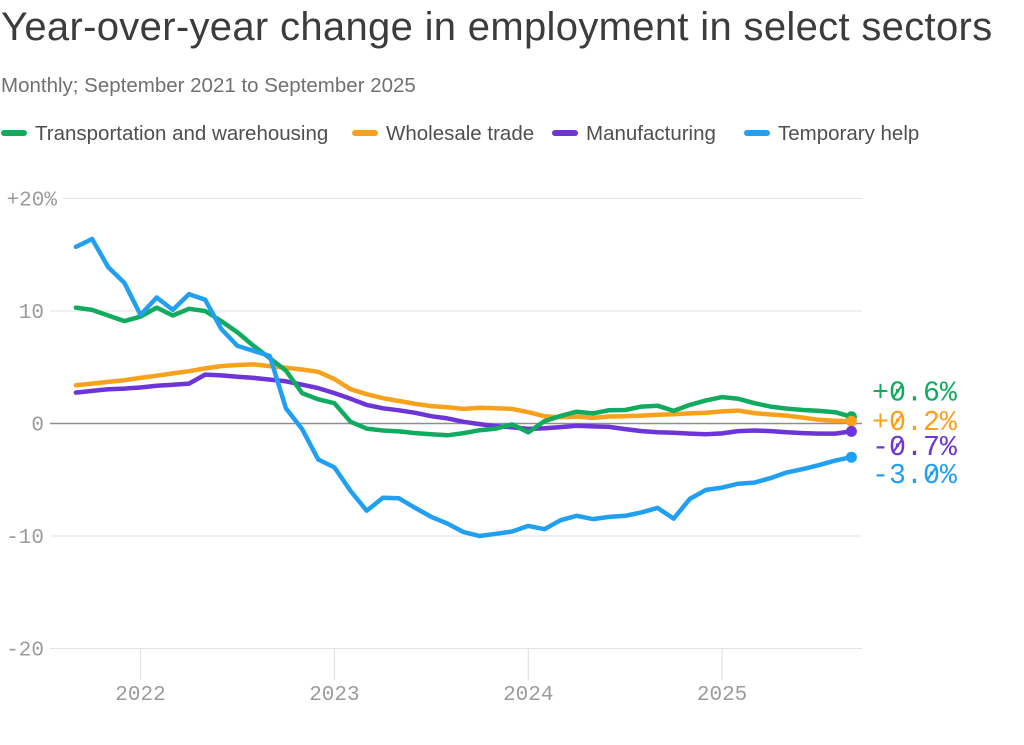 Image resolution: width=1024 pixels, height=745 pixels. Describe the element at coordinates (914, 423) in the screenshot. I see `svg-text: +0.2%` at that location.